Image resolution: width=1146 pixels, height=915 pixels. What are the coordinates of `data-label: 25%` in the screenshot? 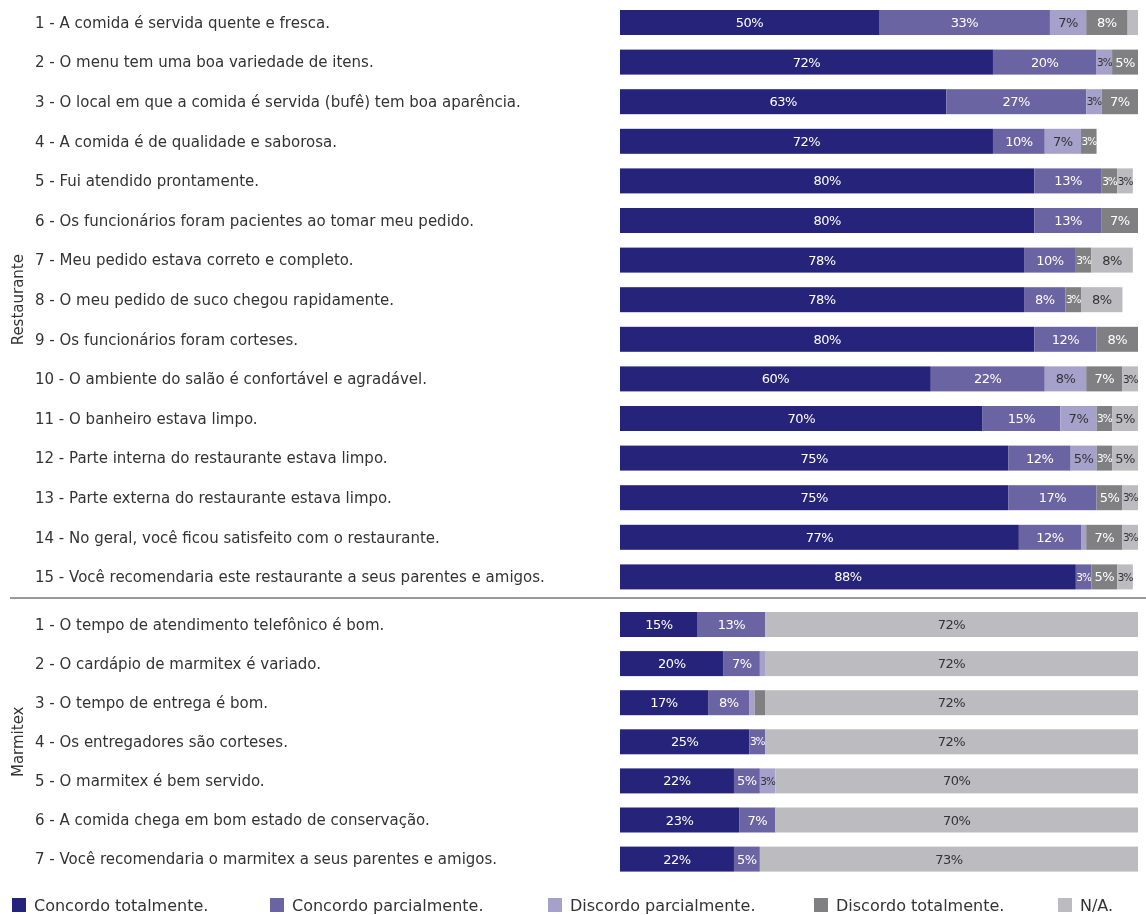 It's located at (685, 742).